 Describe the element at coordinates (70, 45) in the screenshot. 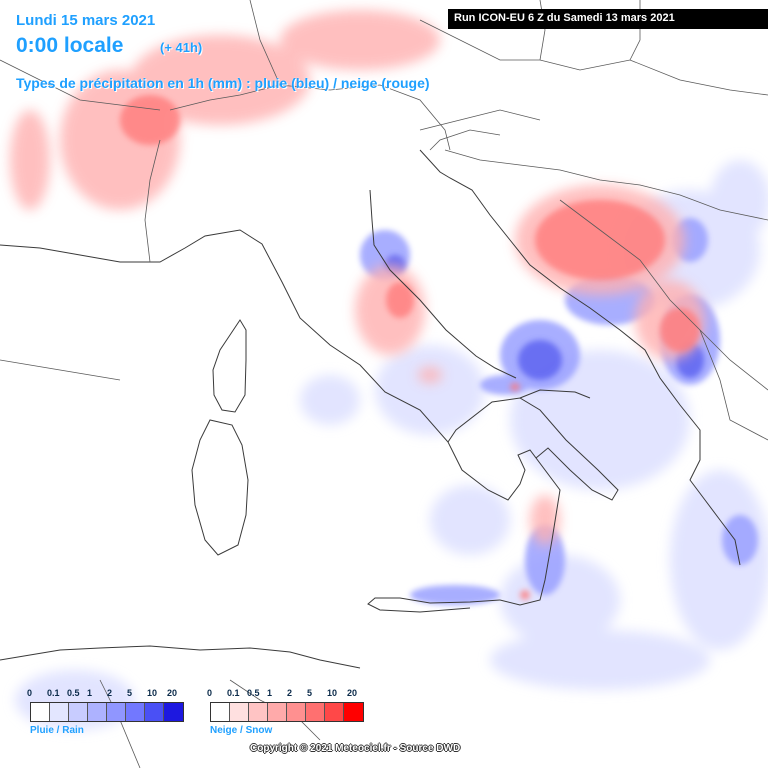

I see `forecast-local-time: 0:00 locale` at that location.